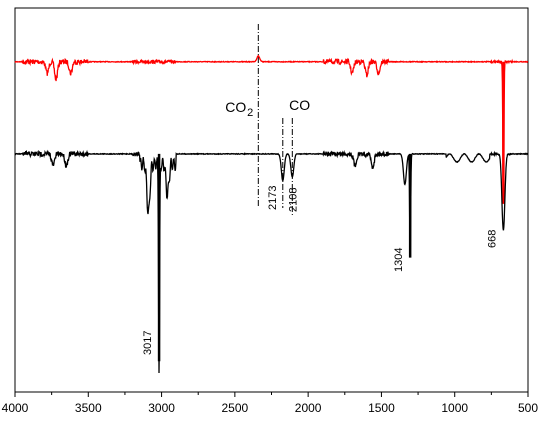 Image resolution: width=558 pixels, height=434 pixels. I want to click on x-tick-label-4000: 4000, so click(15, 408).